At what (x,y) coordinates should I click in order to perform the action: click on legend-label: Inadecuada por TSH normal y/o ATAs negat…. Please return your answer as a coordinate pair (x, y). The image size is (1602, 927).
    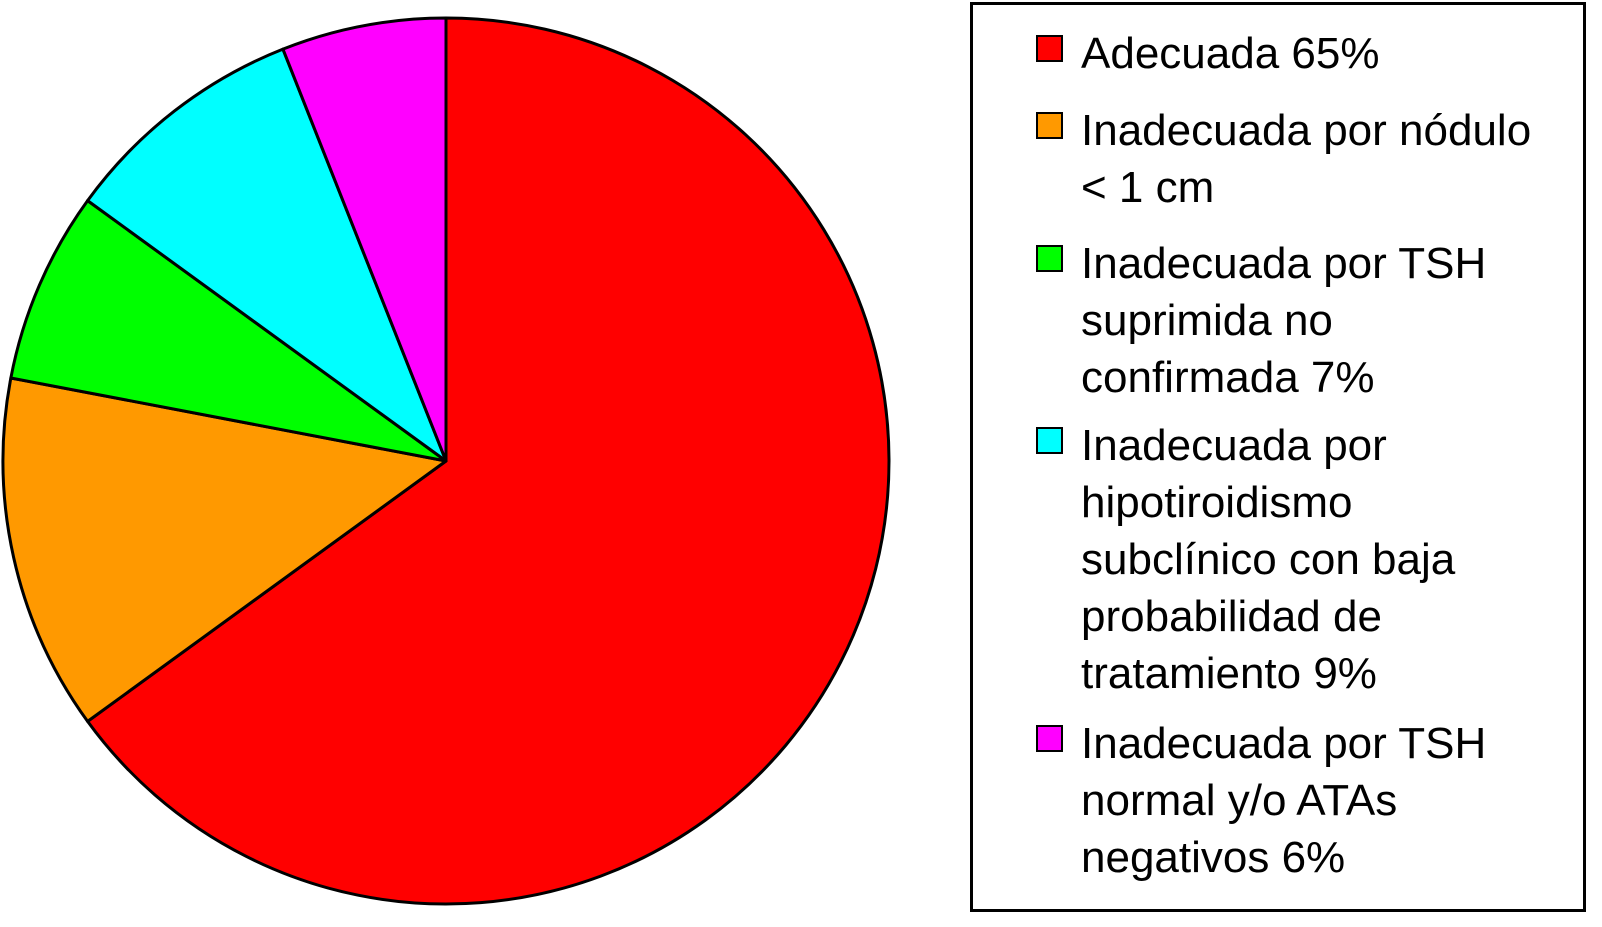
    Looking at the image, I should click on (1284, 800).